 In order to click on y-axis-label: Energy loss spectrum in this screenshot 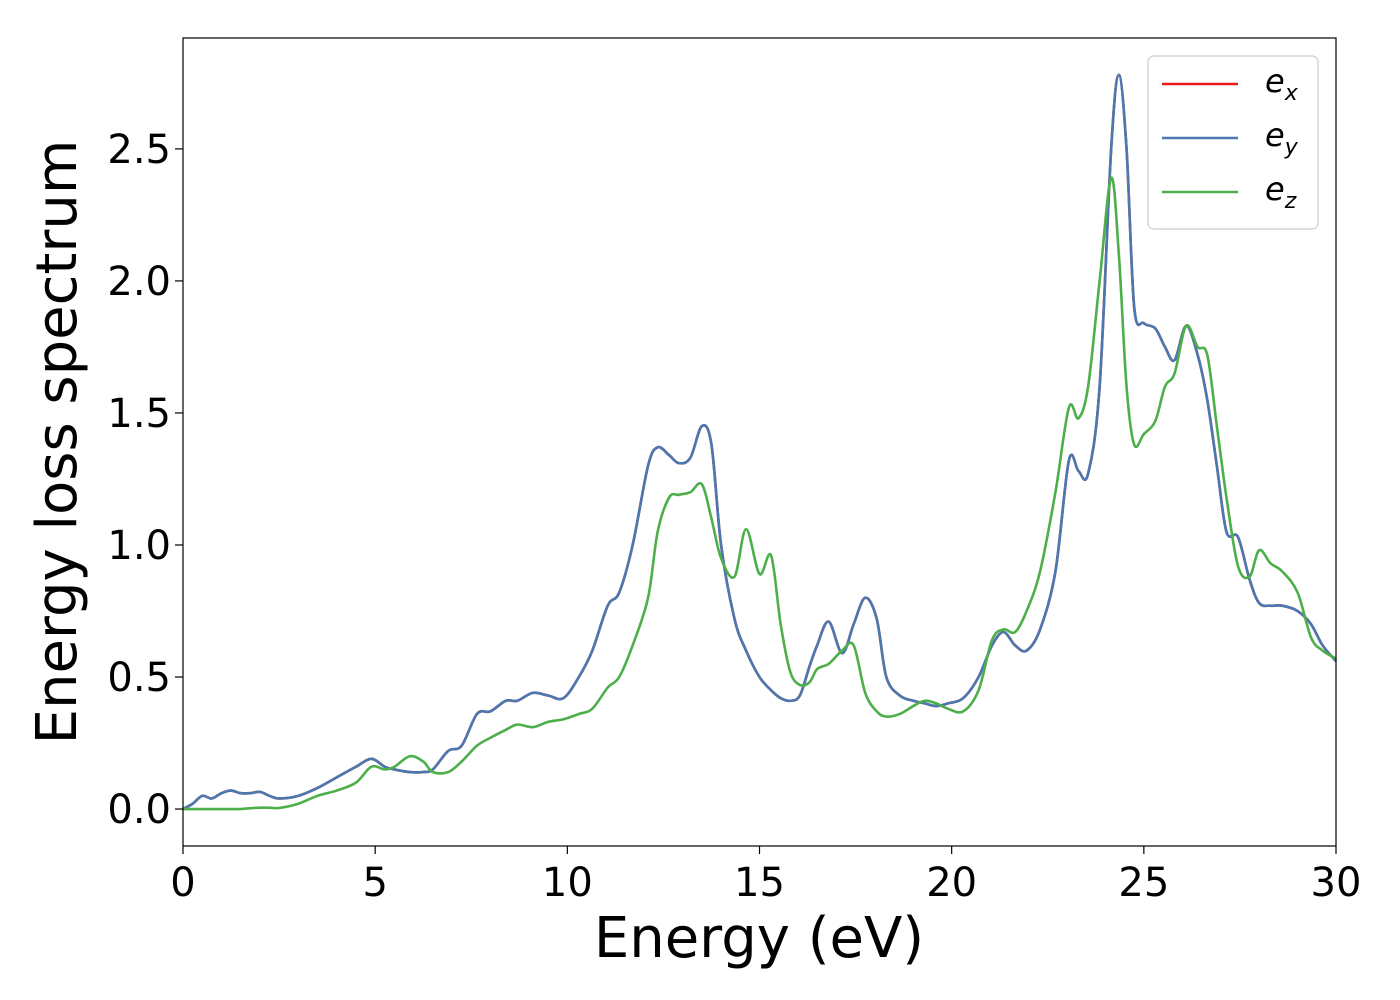, I will do `click(57, 442)`.